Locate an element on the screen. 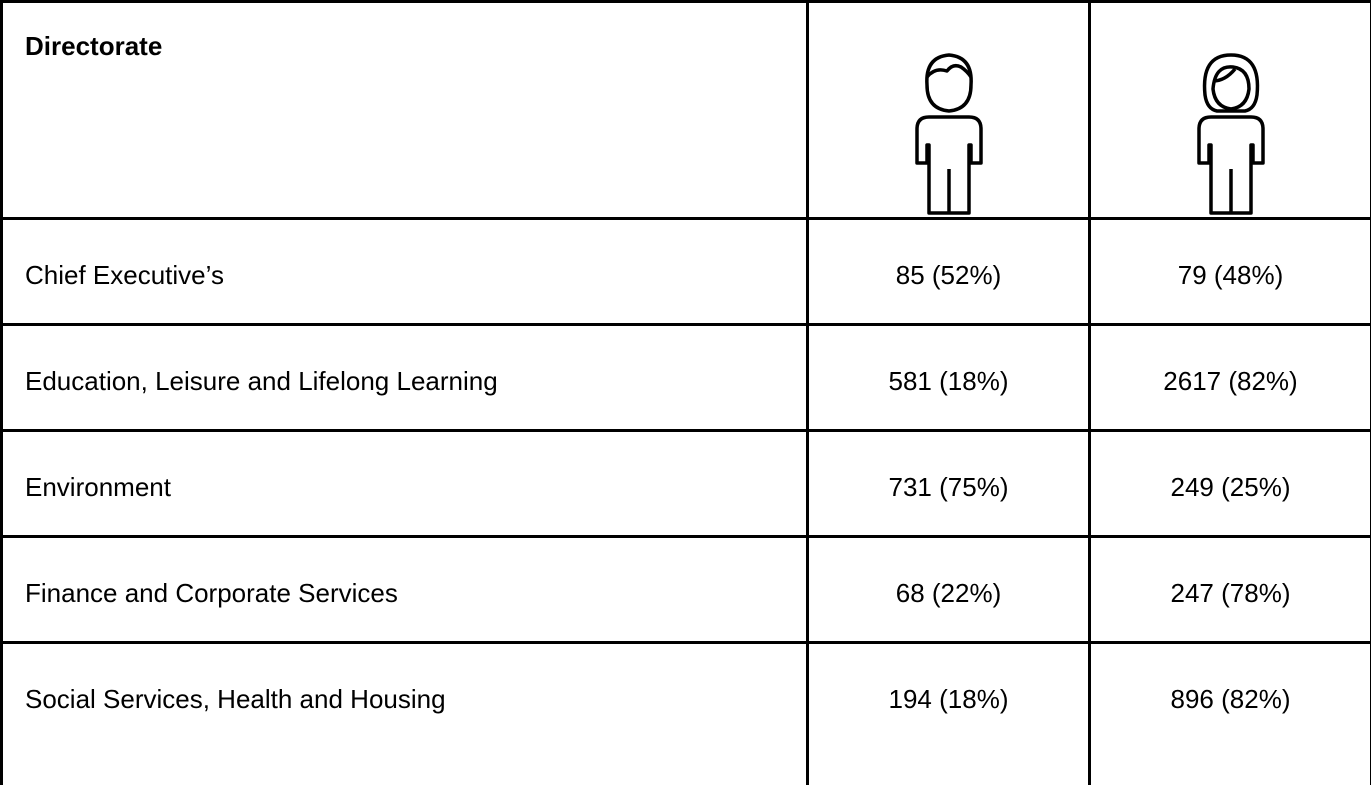 The height and width of the screenshot is (785, 1371). female-count-cell: 249 (25%) is located at coordinates (1230, 484).